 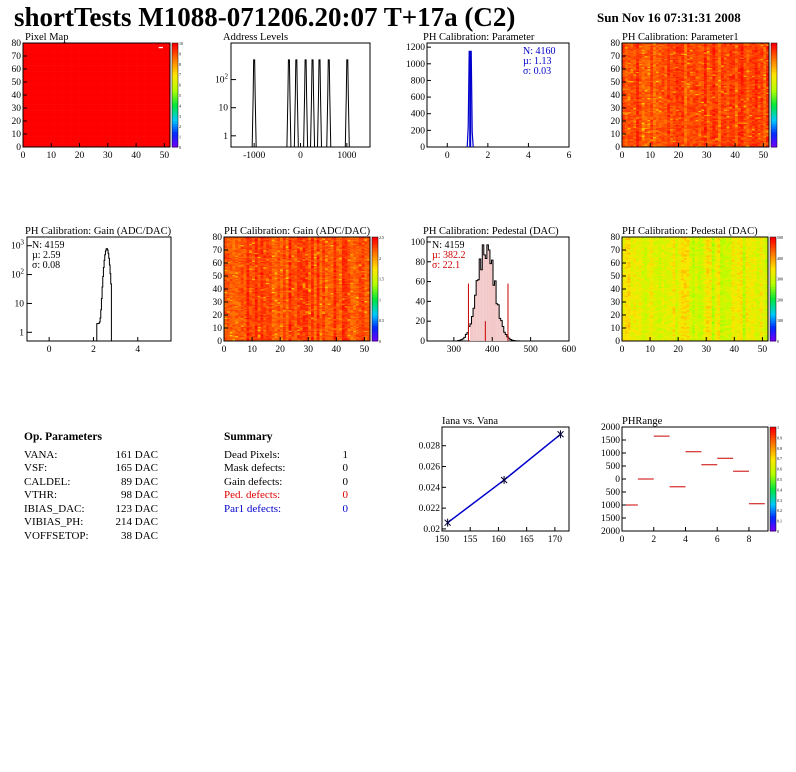 I want to click on y-tick-label: 600, so click(x=418, y=98).